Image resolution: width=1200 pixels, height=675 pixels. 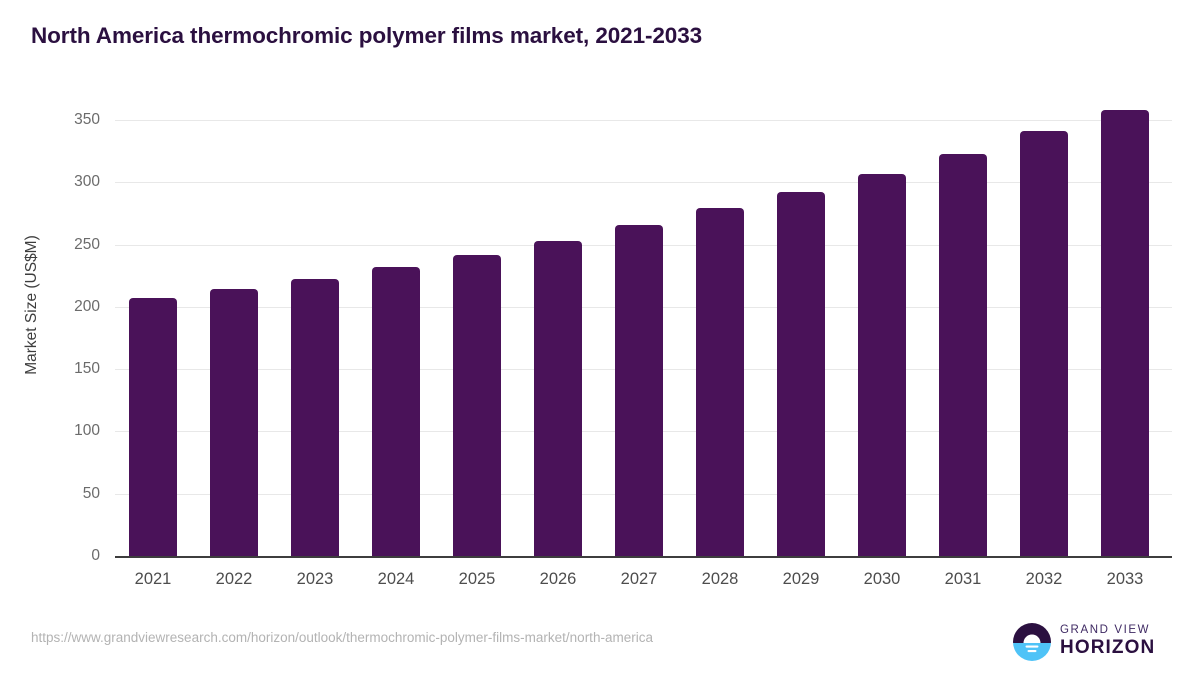 I want to click on x-tick-label: 2022, so click(x=234, y=579).